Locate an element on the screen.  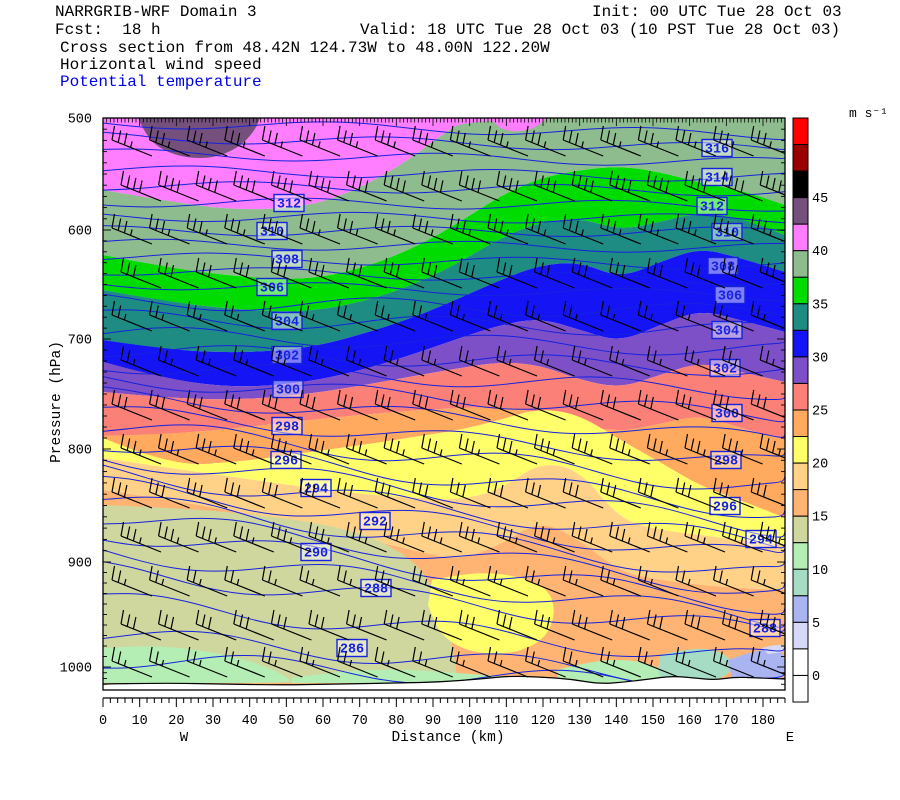
theta-contour-label: 286 is located at coordinates (352, 648).